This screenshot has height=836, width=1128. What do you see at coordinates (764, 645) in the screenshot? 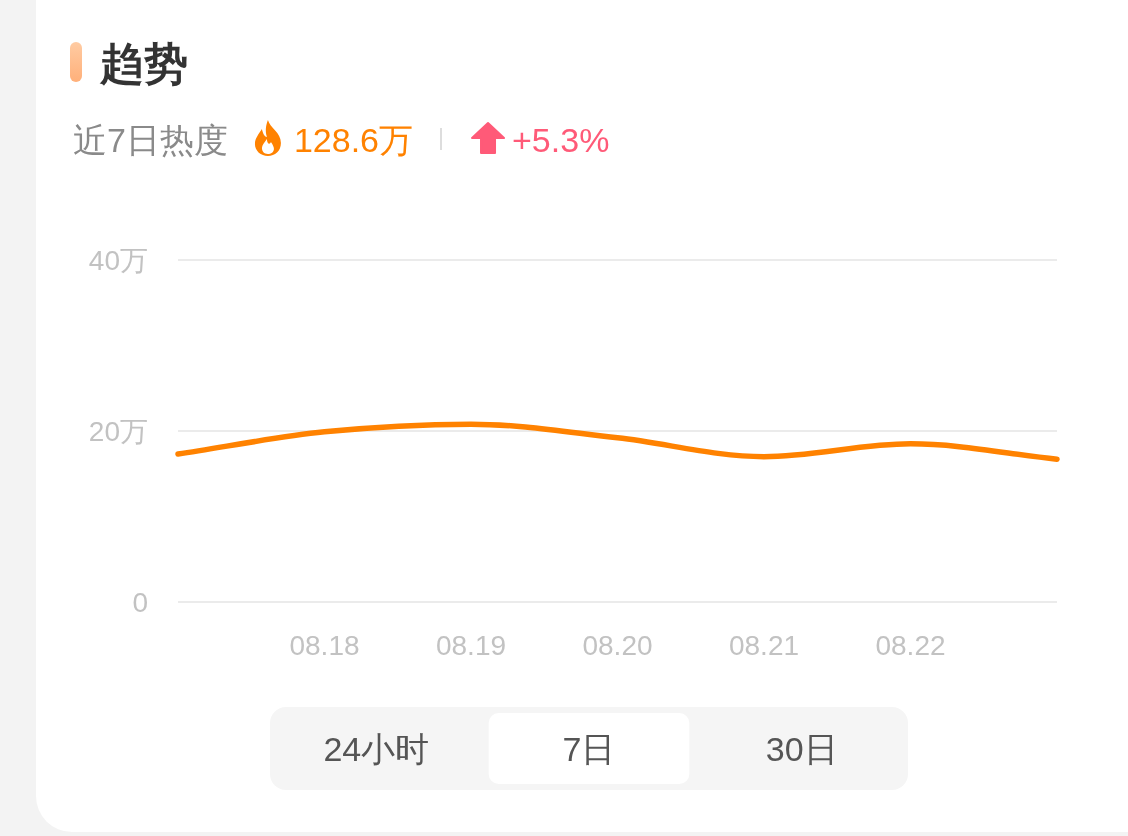
I see `x-tick-label: 08.21` at bounding box center [764, 645].